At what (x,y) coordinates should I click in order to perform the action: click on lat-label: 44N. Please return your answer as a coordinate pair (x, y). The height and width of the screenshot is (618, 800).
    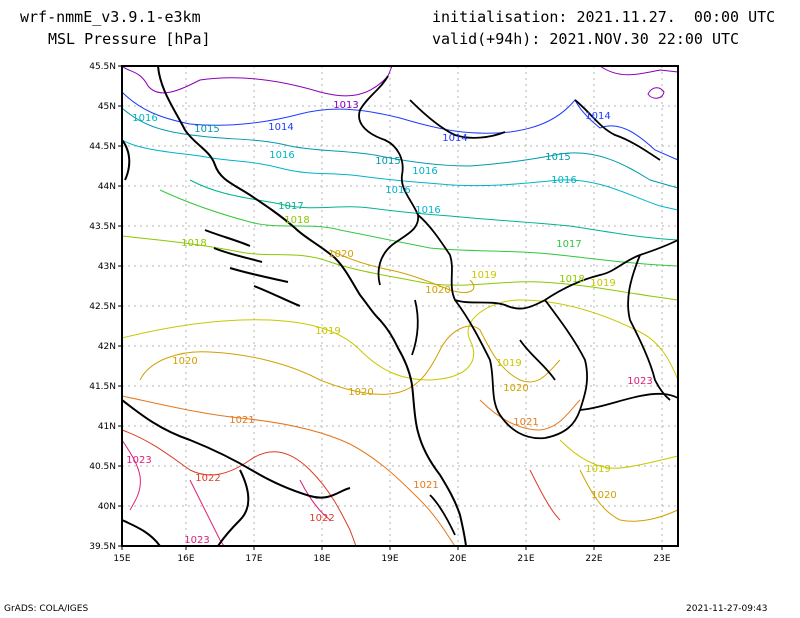
    Looking at the image, I should click on (107, 187).